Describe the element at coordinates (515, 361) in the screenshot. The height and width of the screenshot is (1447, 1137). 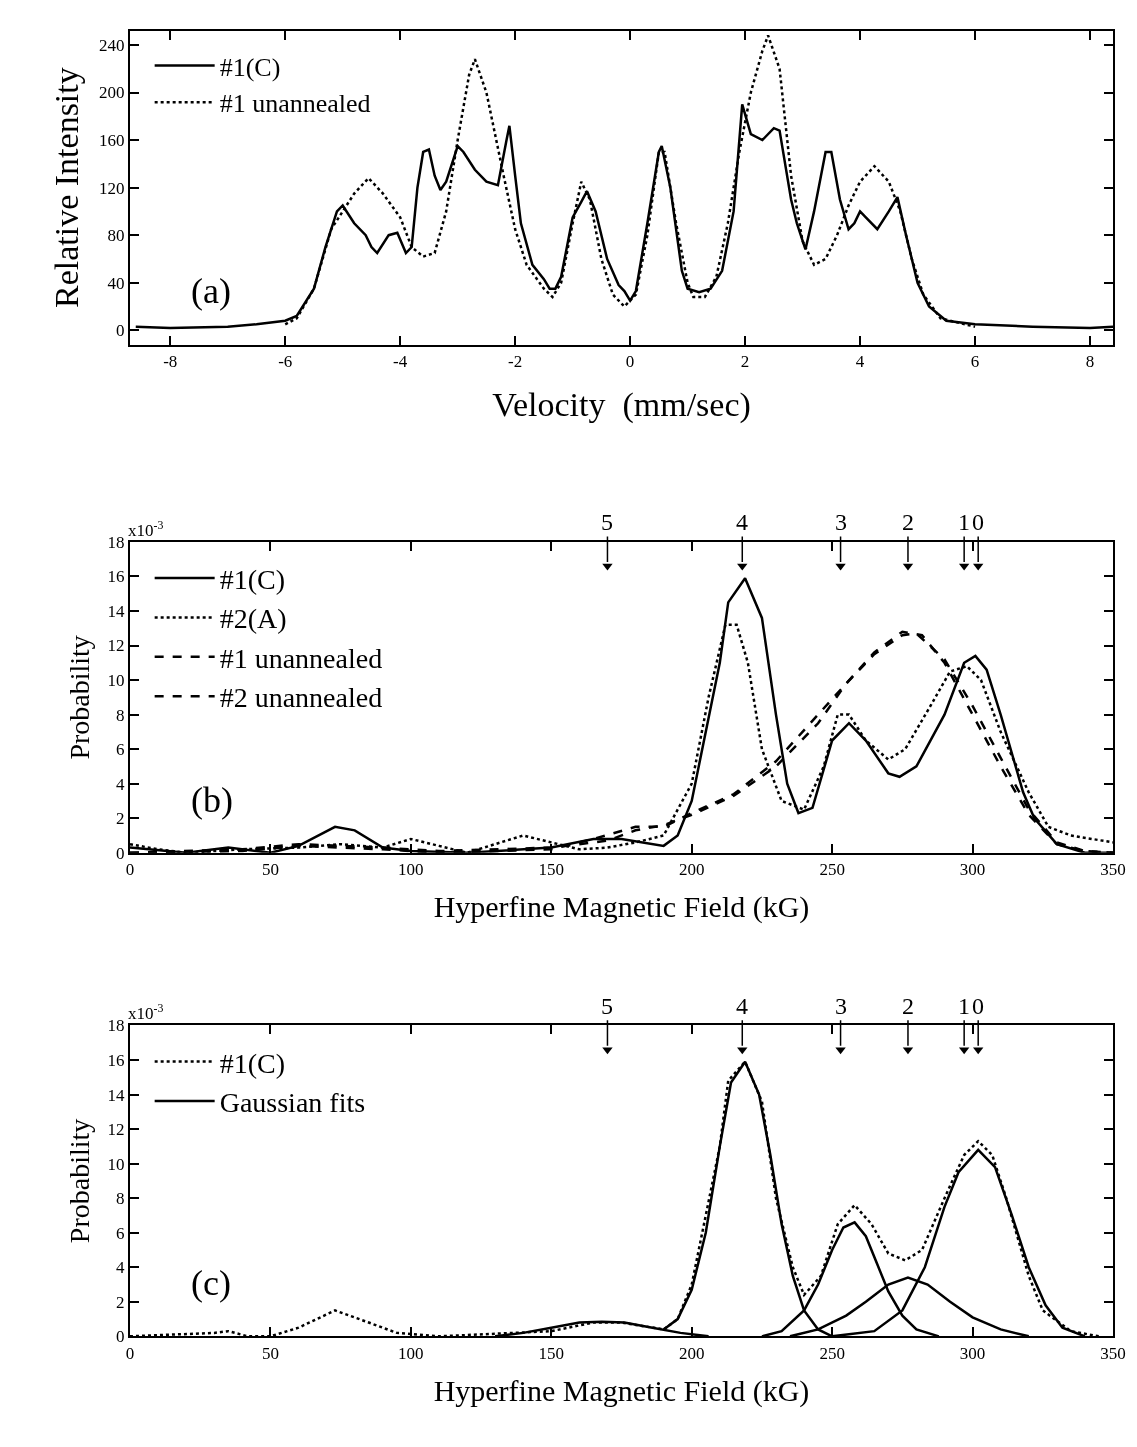
I see `x-tick-label: -2` at that location.